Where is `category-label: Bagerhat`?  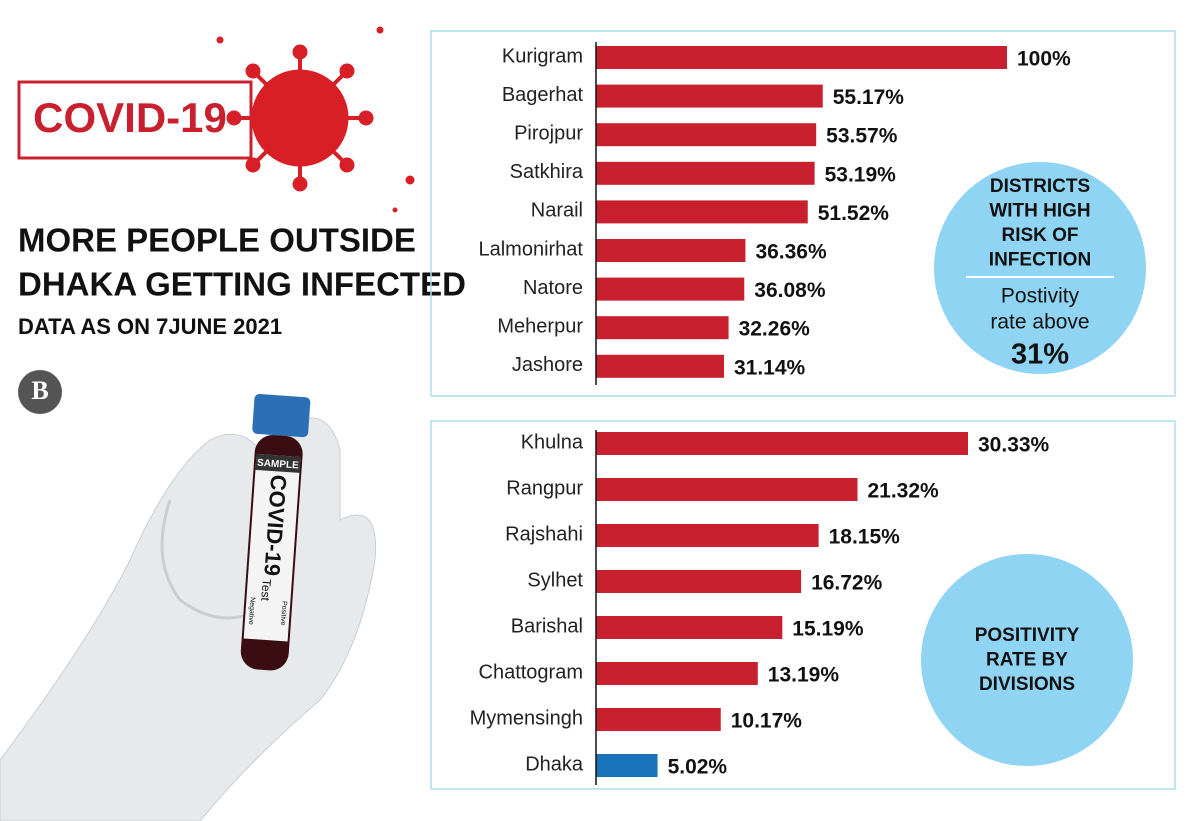
category-label: Bagerhat is located at coordinates (543, 95).